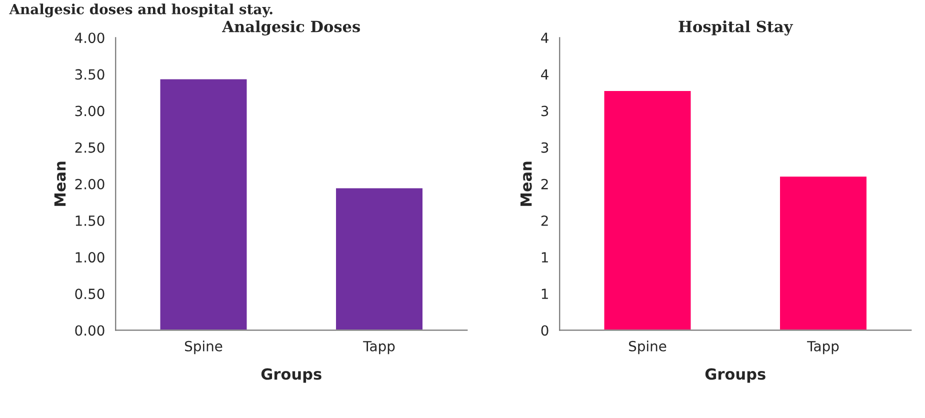 The width and height of the screenshot is (925, 418). What do you see at coordinates (736, 28) in the screenshot?
I see `chart-title: Hospital Stay` at bounding box center [736, 28].